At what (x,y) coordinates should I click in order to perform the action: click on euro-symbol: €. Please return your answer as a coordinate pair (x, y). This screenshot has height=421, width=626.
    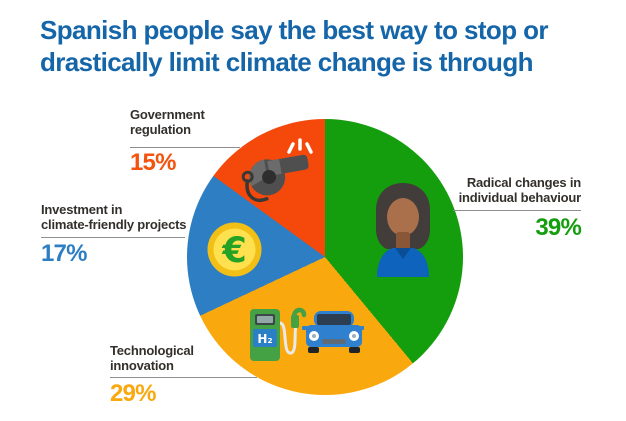
    Looking at the image, I should click on (233, 251).